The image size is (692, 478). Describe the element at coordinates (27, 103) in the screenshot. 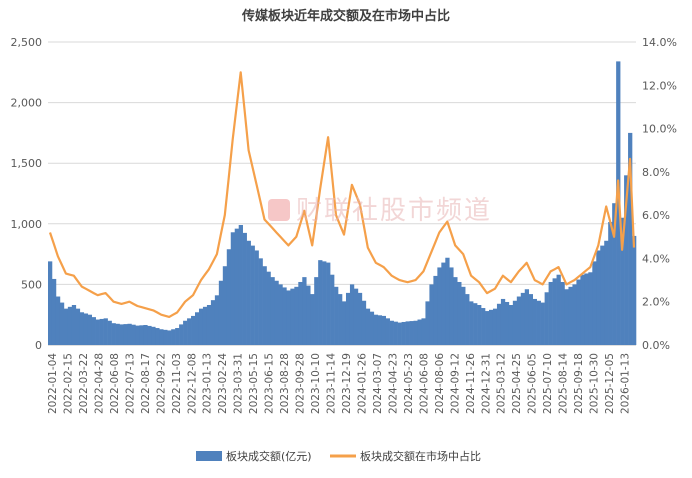

I see `left-tick-label: 2,000` at that location.